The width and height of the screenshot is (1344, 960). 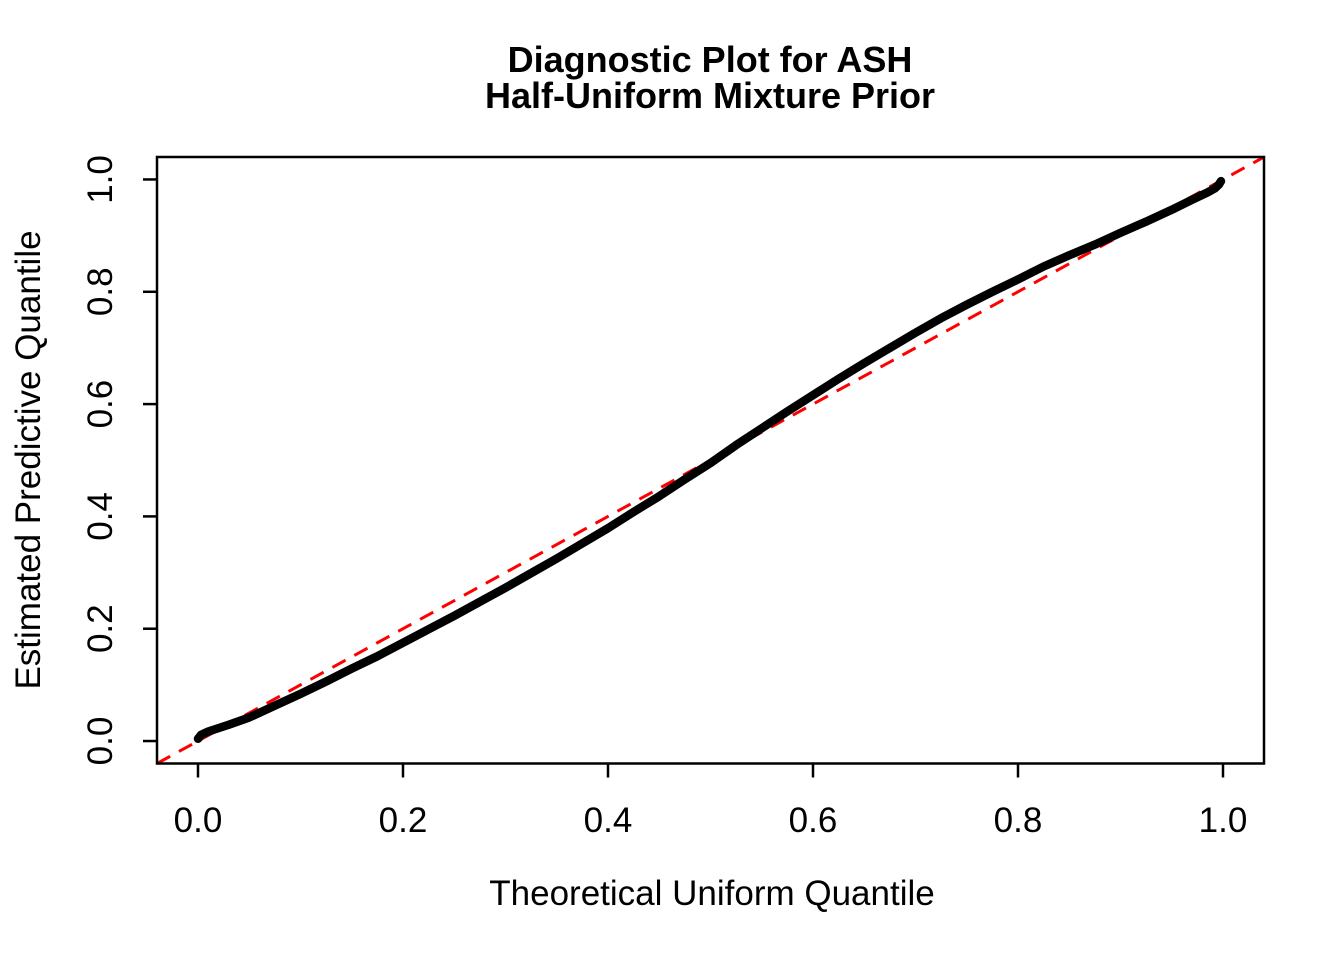 What do you see at coordinates (1223, 820) in the screenshot?
I see `x-tick-label: 1.0` at bounding box center [1223, 820].